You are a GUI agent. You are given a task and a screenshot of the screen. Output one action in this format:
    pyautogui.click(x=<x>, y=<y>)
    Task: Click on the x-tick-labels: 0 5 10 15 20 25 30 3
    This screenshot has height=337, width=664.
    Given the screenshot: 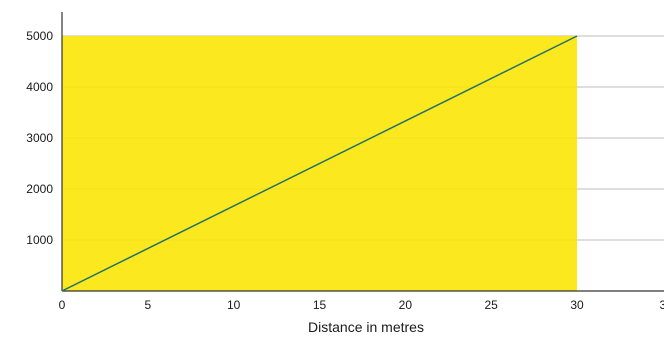 What is the action you would take?
    pyautogui.click(x=361, y=305)
    